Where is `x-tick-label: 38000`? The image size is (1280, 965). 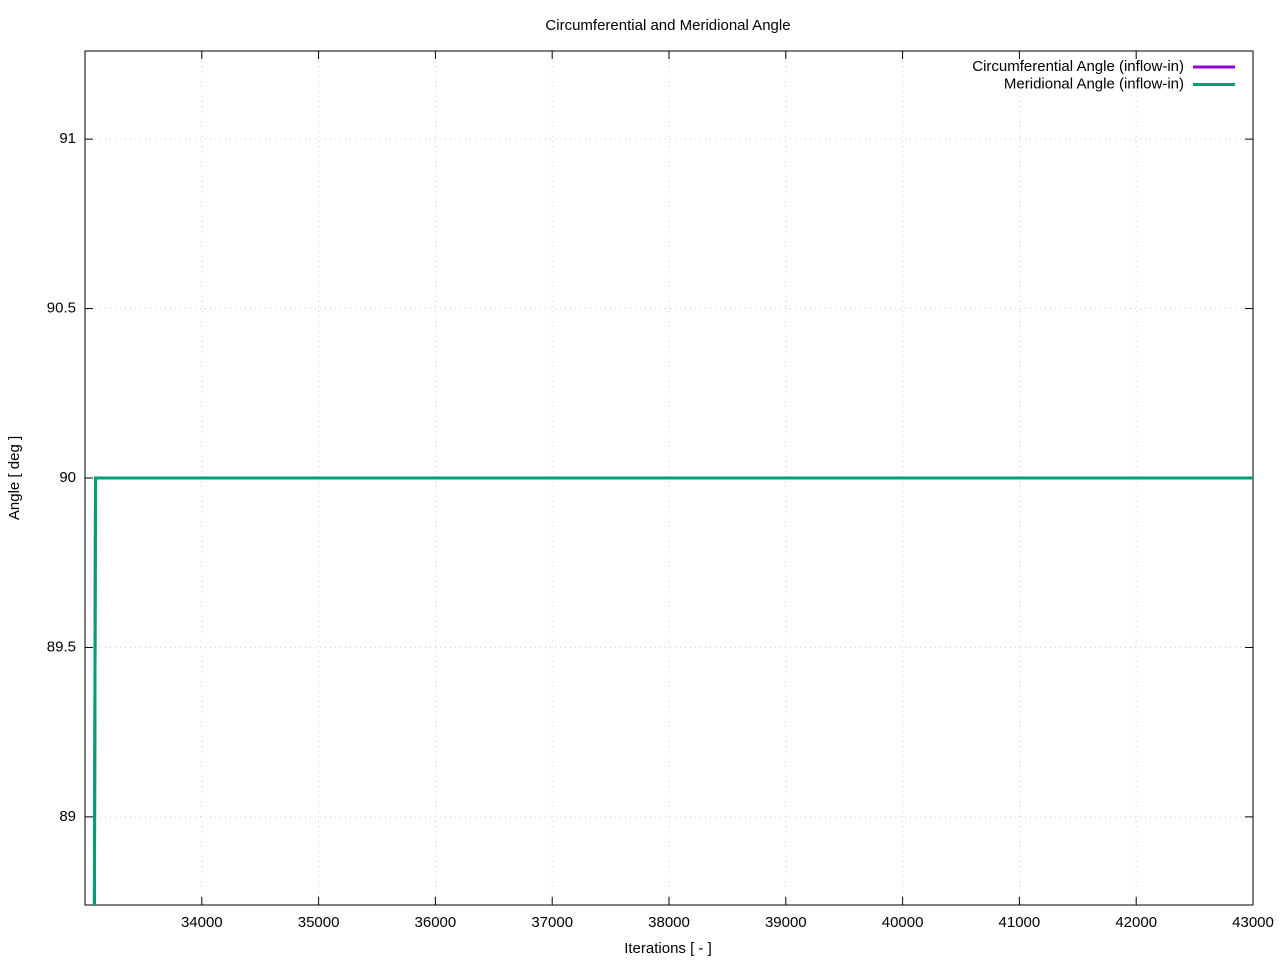
x-tick-label: 38000 is located at coordinates (669, 922).